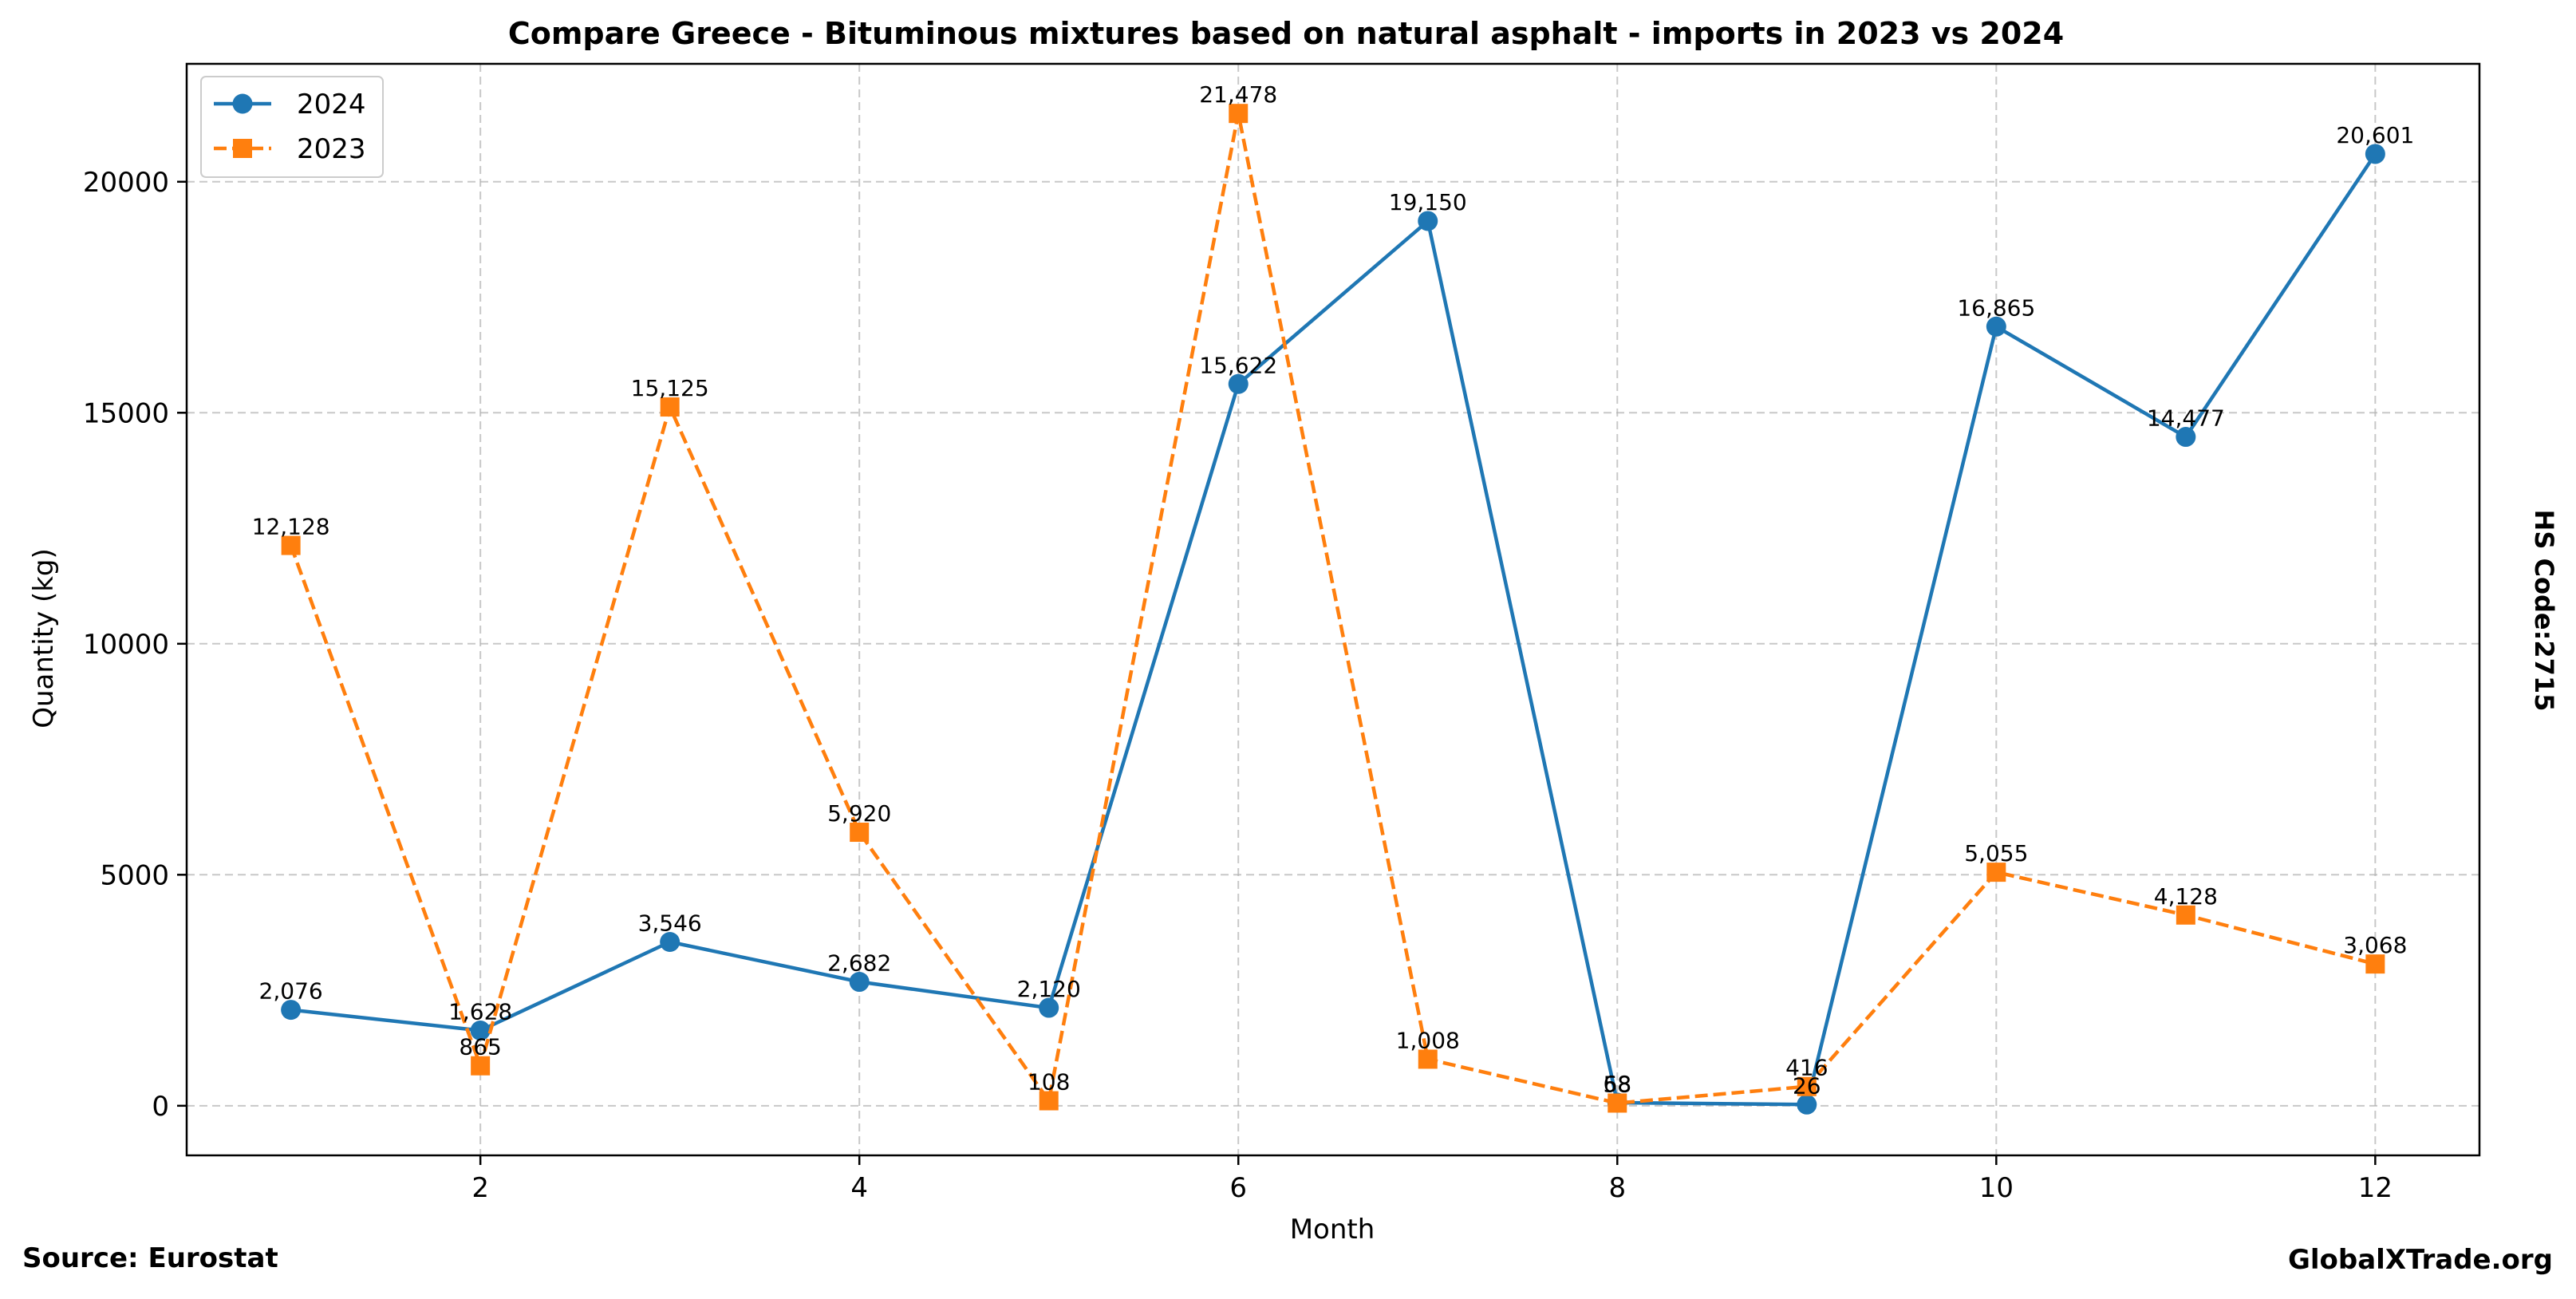 The height and width of the screenshot is (1299, 2576). Describe the element at coordinates (670, 923) in the screenshot. I see `data-label-2024: 3,546` at that location.